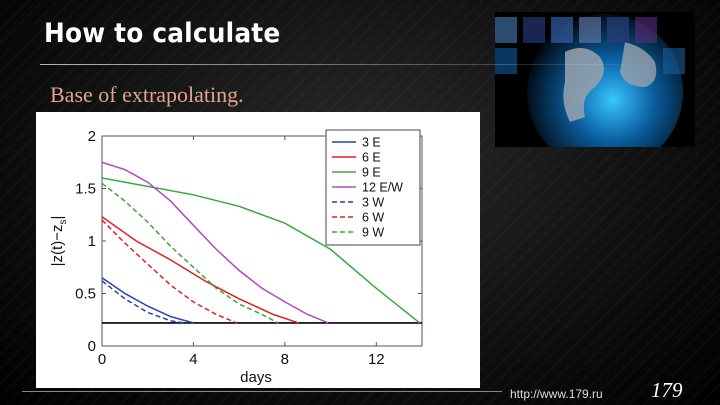 The width and height of the screenshot is (720, 405). What do you see at coordinates (373, 233) in the screenshot?
I see `legend-label: 9 W` at bounding box center [373, 233].